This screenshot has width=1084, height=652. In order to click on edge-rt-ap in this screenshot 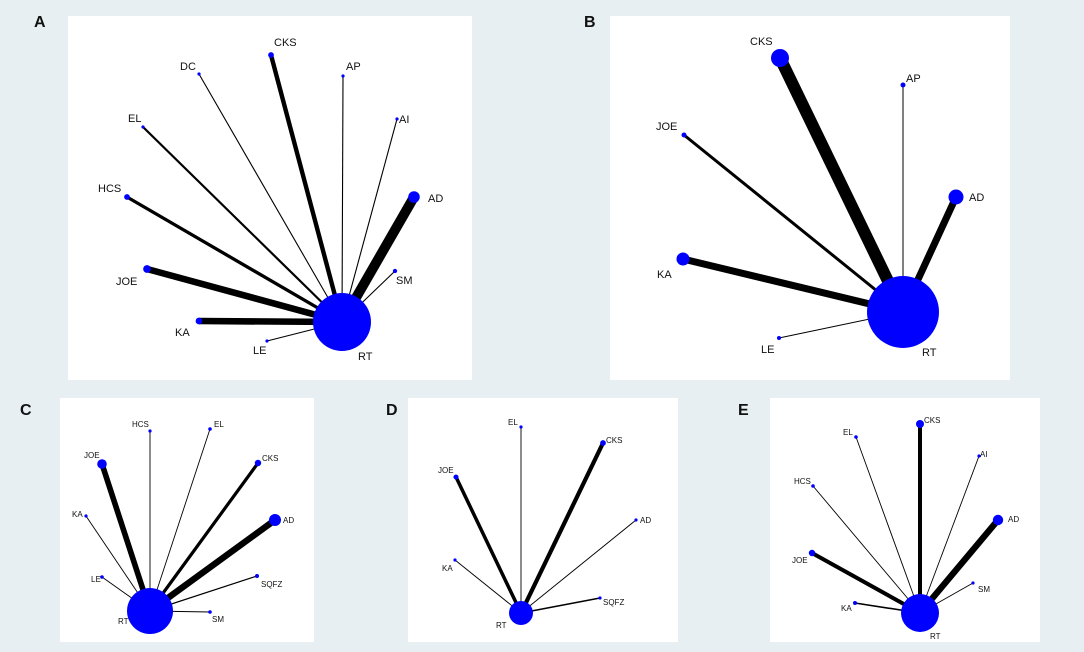, I will do `click(342, 199)`.